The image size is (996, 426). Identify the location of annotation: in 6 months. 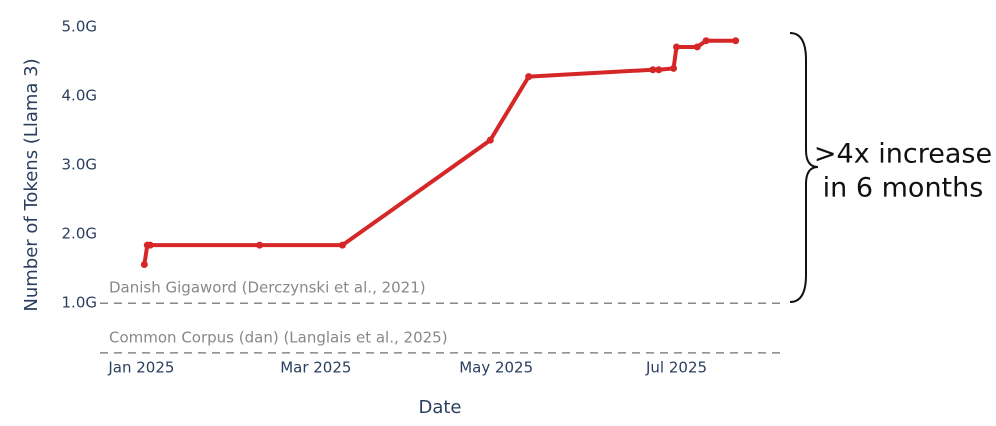
(903, 188).